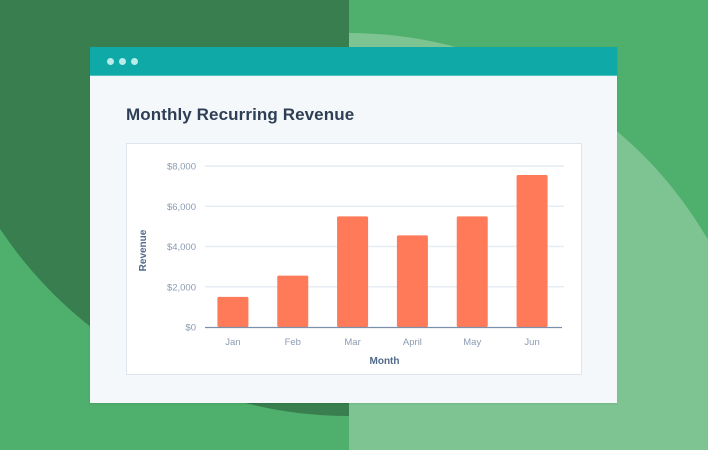 The width and height of the screenshot is (708, 450). I want to click on bar-jan, so click(233, 311).